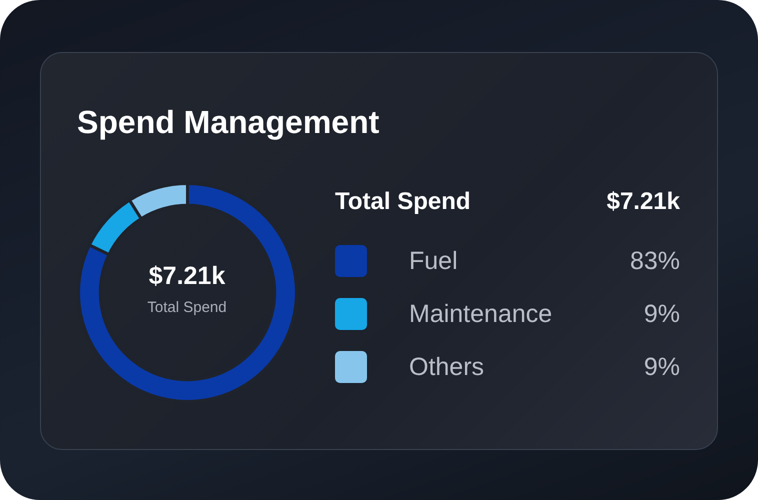  Describe the element at coordinates (403, 202) in the screenshot. I see `legend-title: Total Spend` at that location.